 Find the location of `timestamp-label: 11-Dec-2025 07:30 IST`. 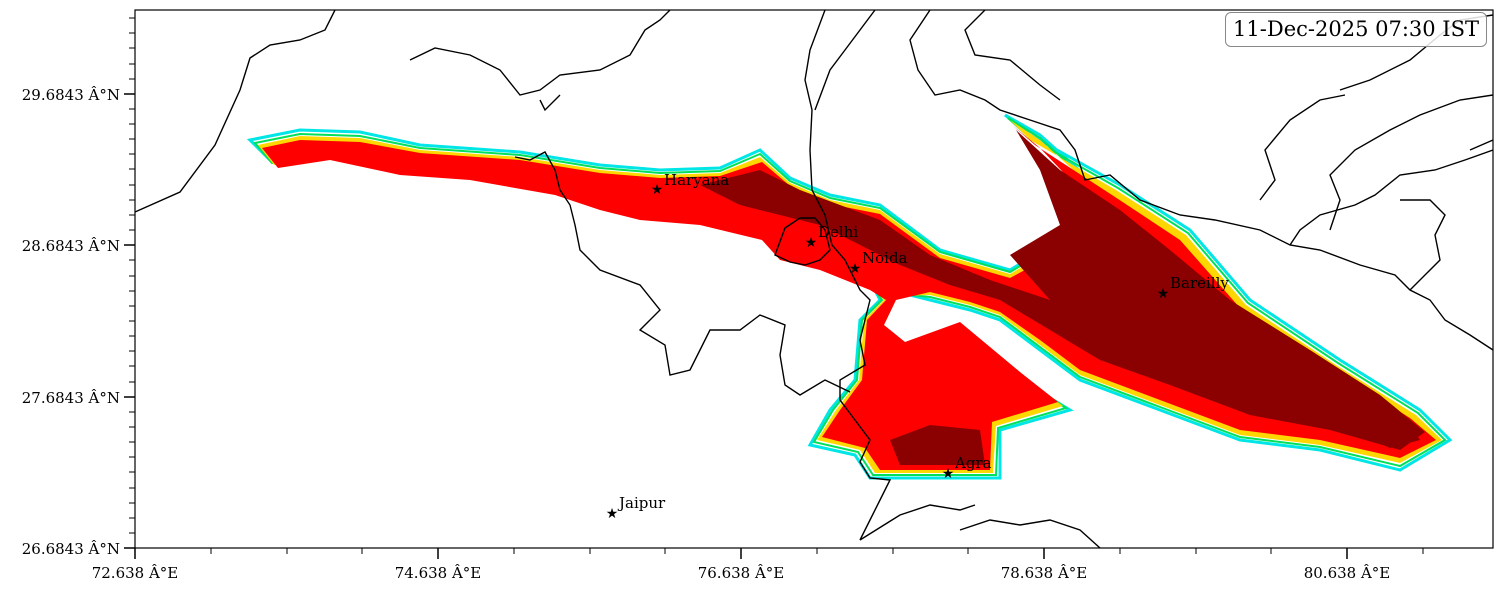

timestamp-label: 11-Dec-2025 07:30 IST is located at coordinates (1356, 29).